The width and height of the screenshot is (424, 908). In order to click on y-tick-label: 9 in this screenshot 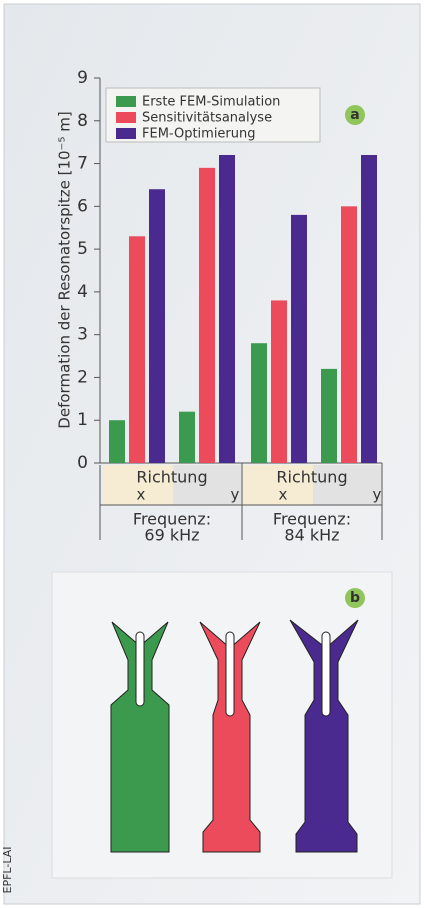, I will do `click(82, 78)`.